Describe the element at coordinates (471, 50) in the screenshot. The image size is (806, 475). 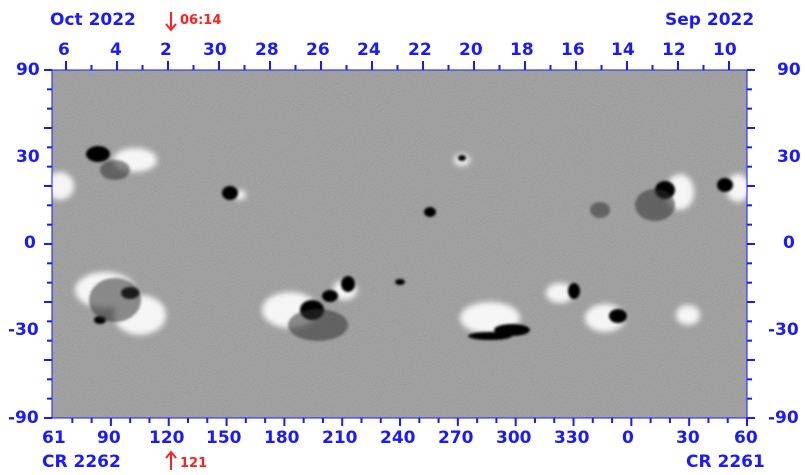
I see `day-tick-label: 20` at that location.